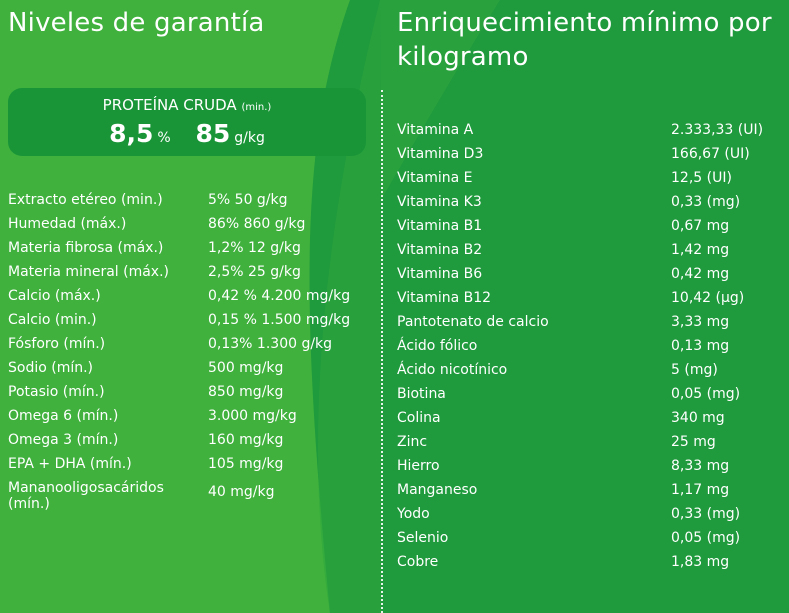  Describe the element at coordinates (694, 370) in the screenshot. I see `nutrient-value: 5 (mg)` at that location.